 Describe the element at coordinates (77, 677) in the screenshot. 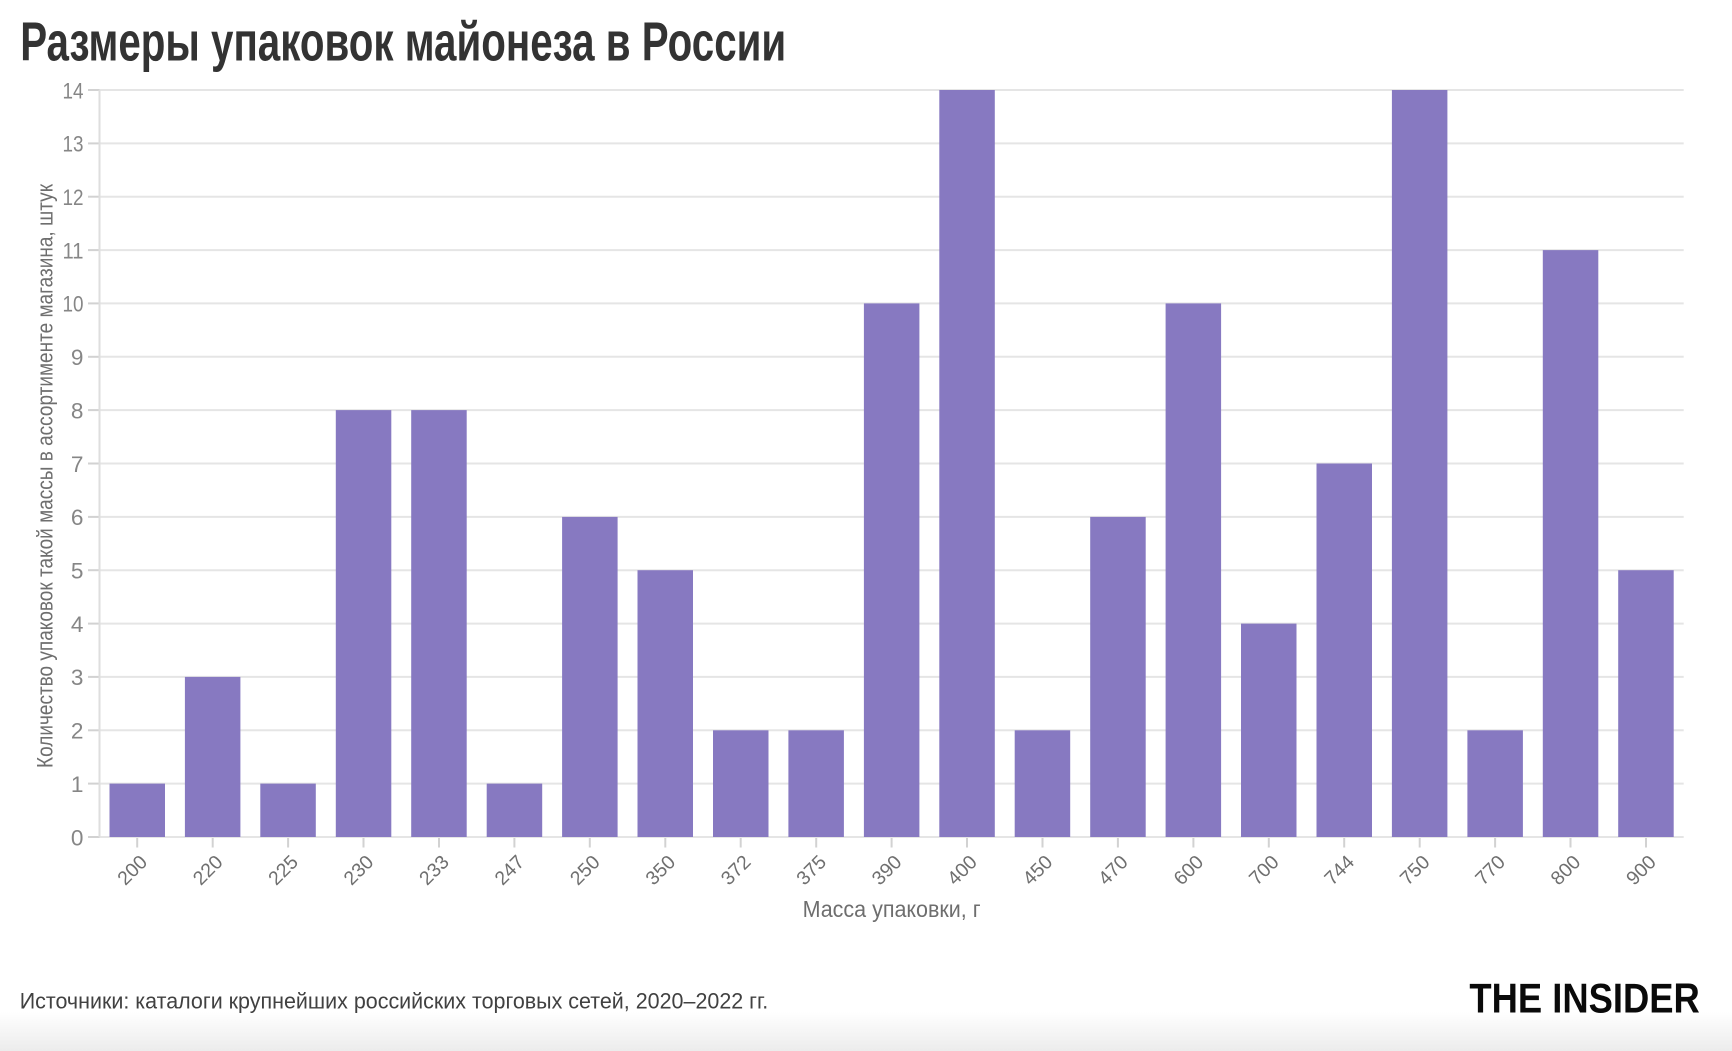

I see `svg-text: 3` at that location.